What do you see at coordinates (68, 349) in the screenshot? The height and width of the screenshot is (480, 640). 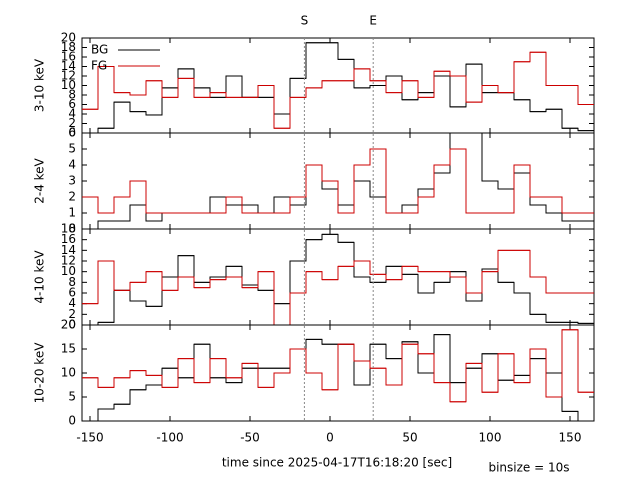 I see `y-tick-label: 15` at bounding box center [68, 349].